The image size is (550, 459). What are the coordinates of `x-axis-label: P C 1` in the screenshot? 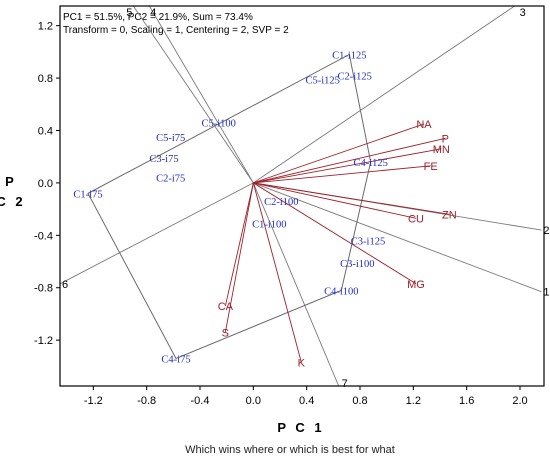 It's located at (300, 427).